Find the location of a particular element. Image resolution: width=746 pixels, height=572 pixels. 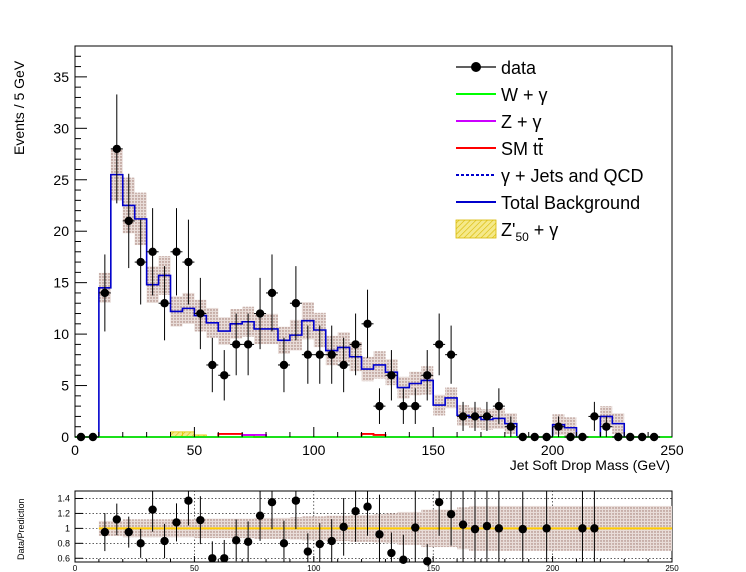

ratio-x-tick-label-200: 200 is located at coordinates (553, 568).